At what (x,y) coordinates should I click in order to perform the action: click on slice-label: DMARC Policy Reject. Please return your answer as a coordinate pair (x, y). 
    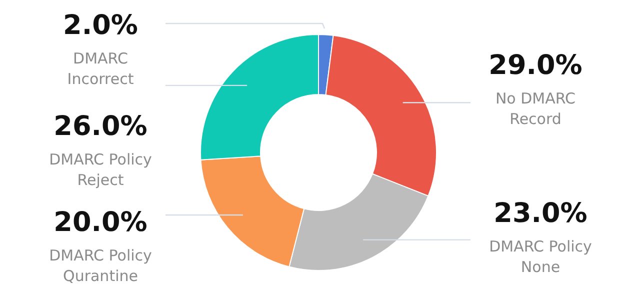
    Looking at the image, I should click on (100, 170).